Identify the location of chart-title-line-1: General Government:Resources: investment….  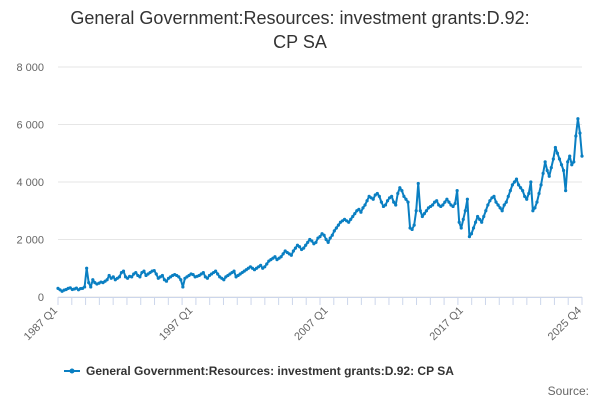
(299, 18).